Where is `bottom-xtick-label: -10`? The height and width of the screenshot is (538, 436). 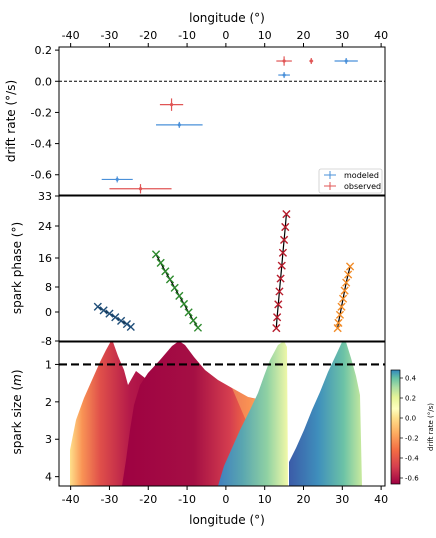 bottom-xtick-label: -10 is located at coordinates (187, 499).